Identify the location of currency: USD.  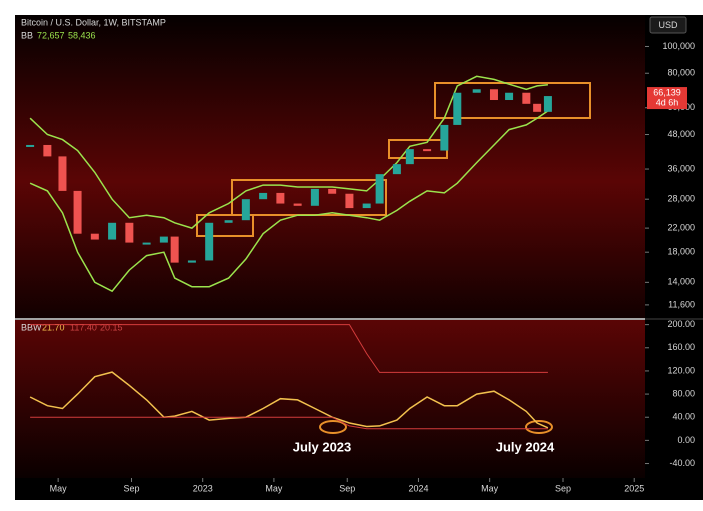
(668, 25).